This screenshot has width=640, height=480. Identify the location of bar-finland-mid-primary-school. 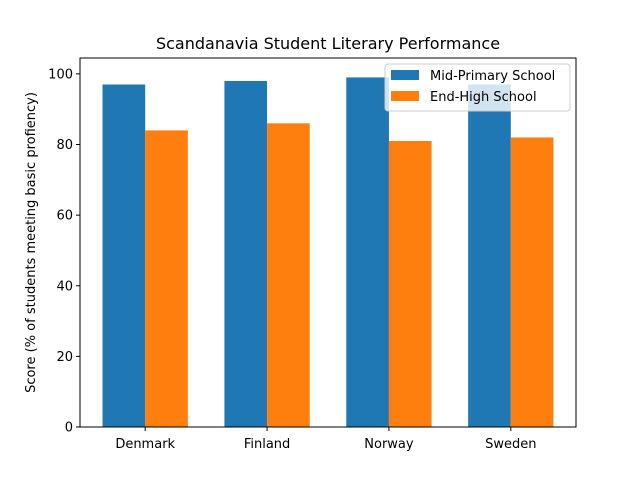
(246, 254).